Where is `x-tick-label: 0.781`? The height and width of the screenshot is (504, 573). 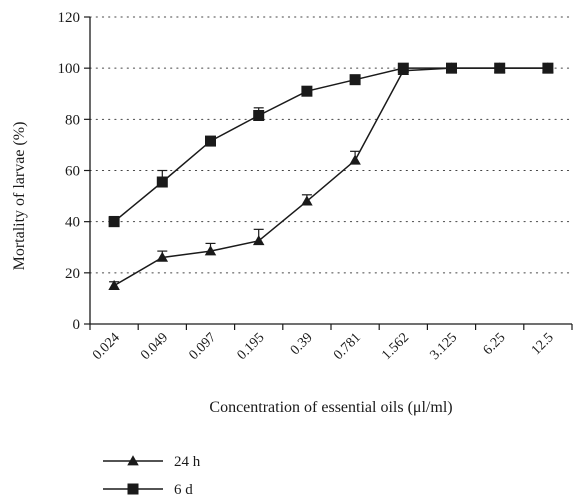 x-tick-label: 0.781 is located at coordinates (347, 346).